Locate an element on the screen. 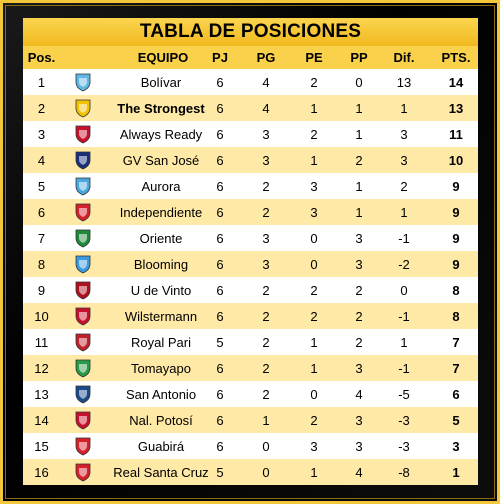 This screenshot has height=504, width=500. bolivar-crest-icon is located at coordinates (83, 82).